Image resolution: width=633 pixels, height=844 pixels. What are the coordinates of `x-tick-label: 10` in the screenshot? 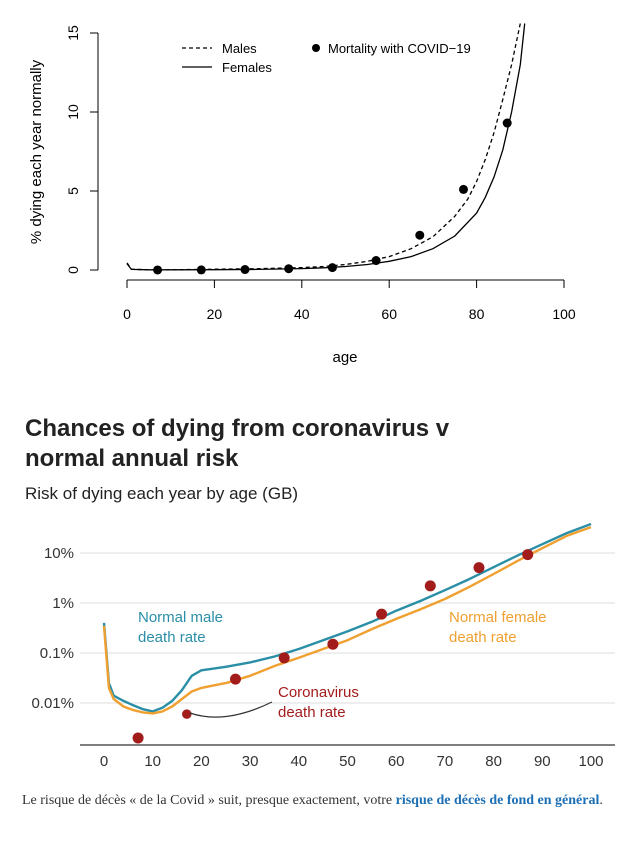 It's located at (152, 761).